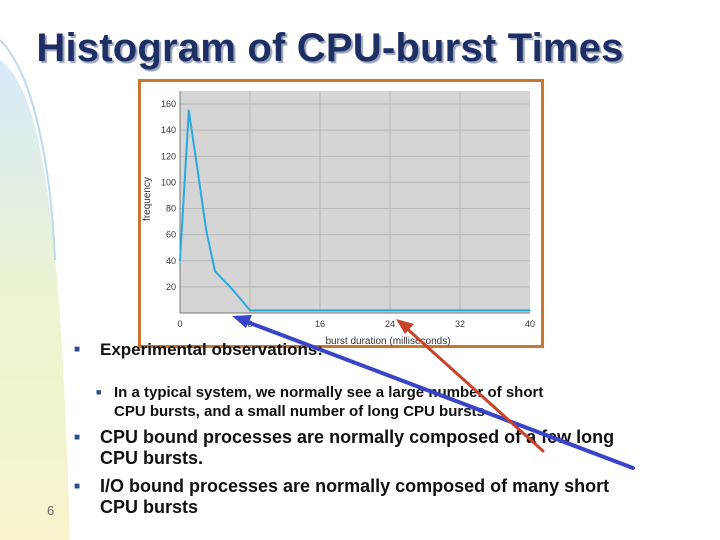  Describe the element at coordinates (171, 235) in the screenshot. I see `y-tick-label: 60` at that location.